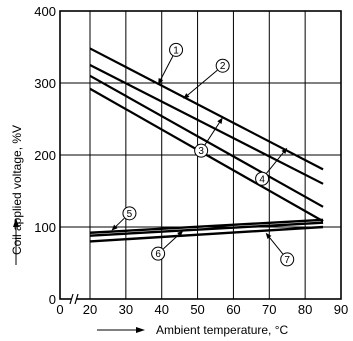 The width and height of the screenshot is (353, 341). I want to click on x-tick-label: 60, so click(233, 309).